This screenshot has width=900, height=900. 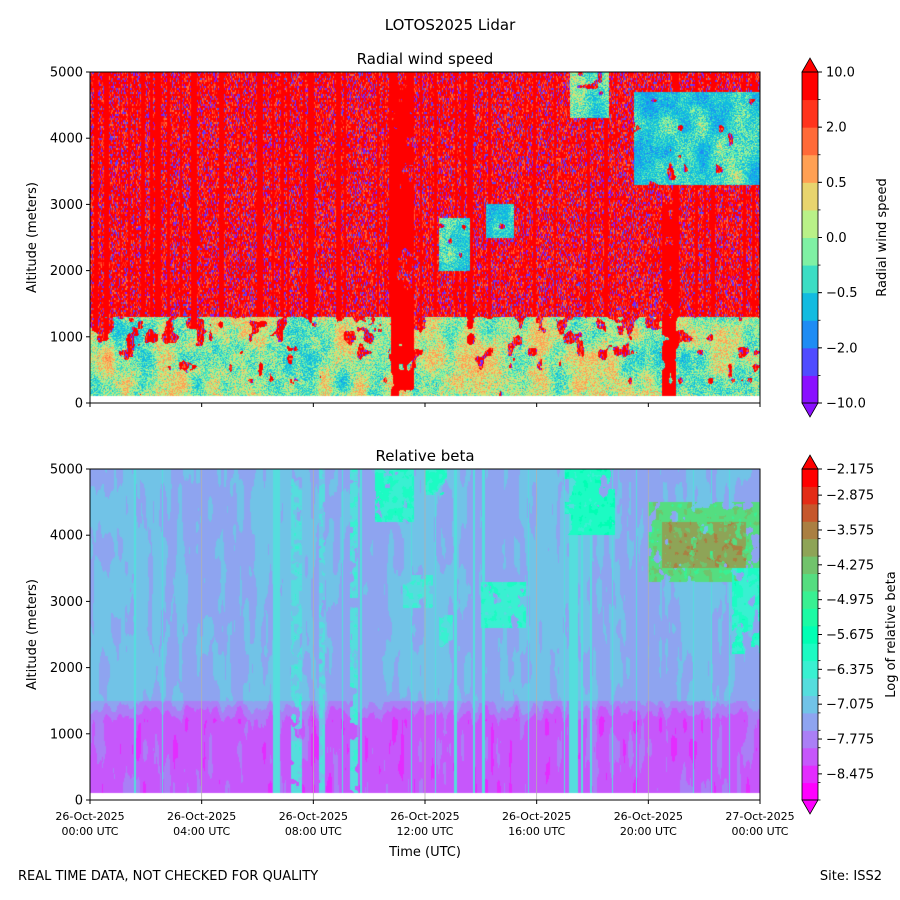 I want to click on colorbar-tick-label: −2.875, so click(x=850, y=496).